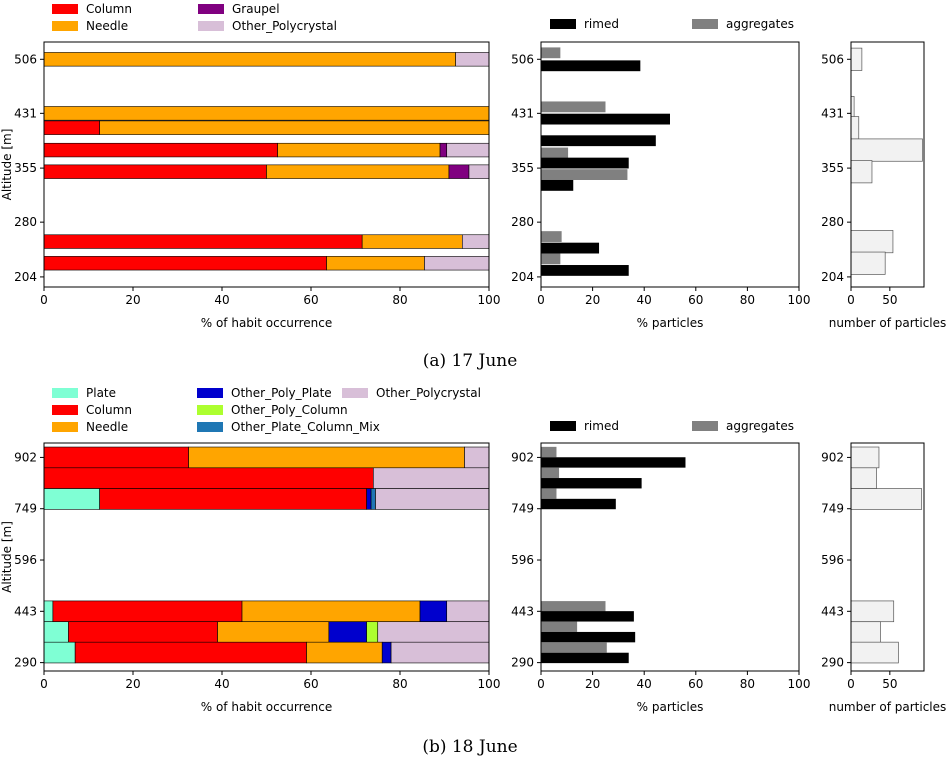  What do you see at coordinates (25, 168) in the screenshot?
I see `y-tick-label: 355` at bounding box center [25, 168].